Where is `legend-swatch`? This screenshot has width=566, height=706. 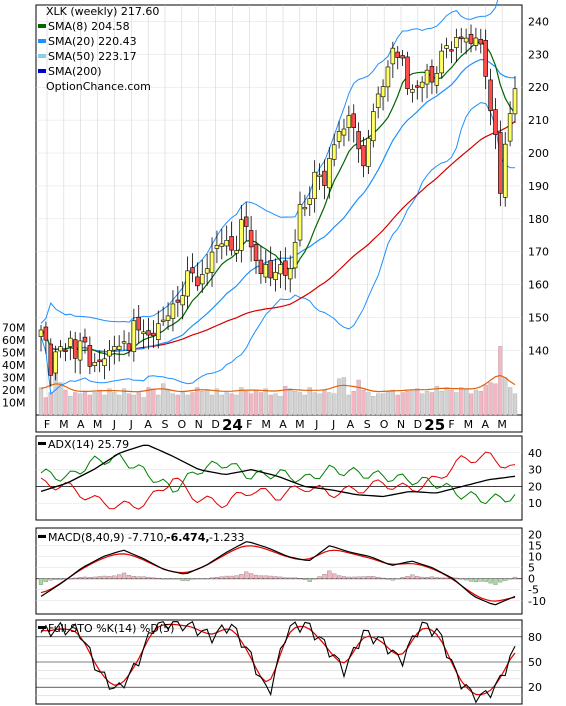
legend-swatch is located at coordinates (42, 56).